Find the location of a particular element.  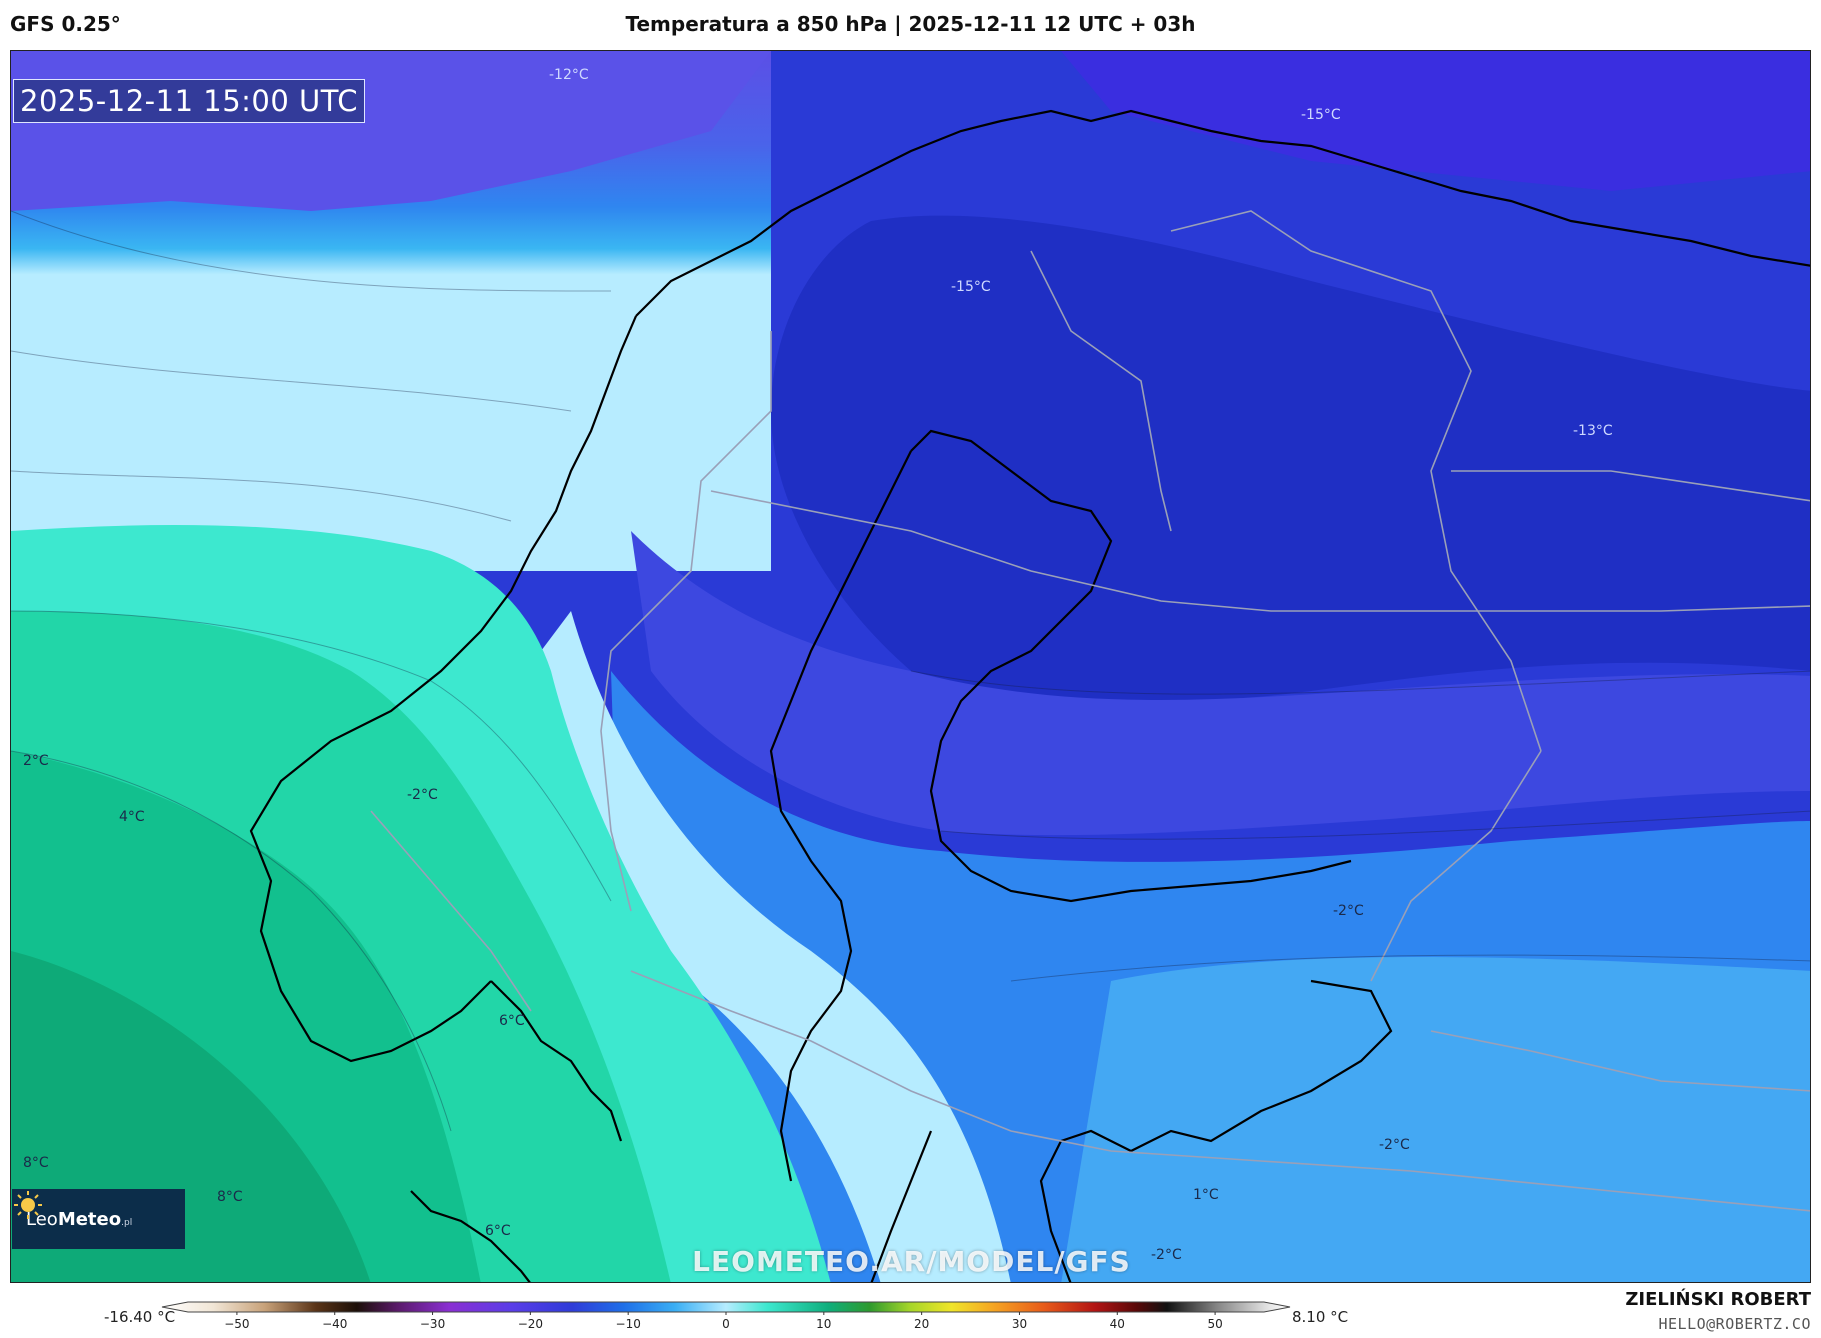

colorbar-tick-label: −50 is located at coordinates (236, 1324).